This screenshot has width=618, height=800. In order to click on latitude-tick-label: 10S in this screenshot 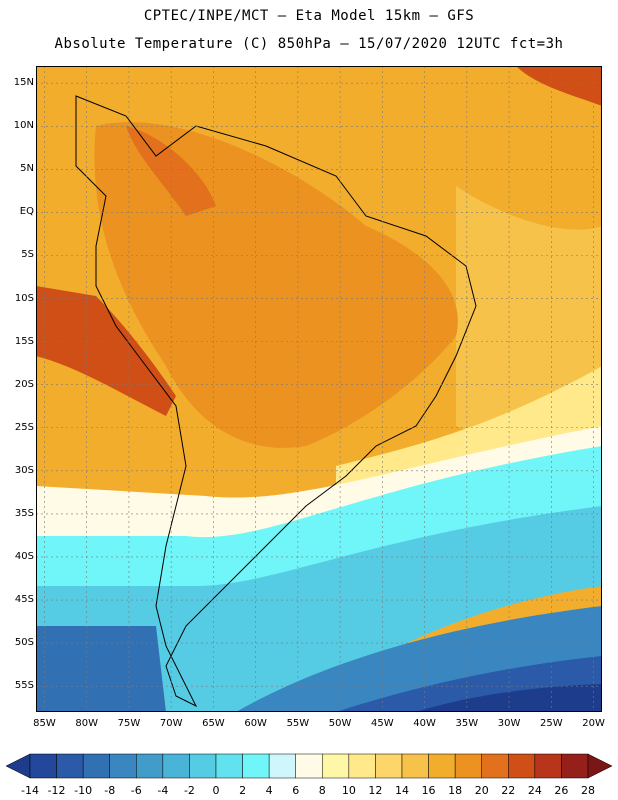, I will do `click(24, 298)`.